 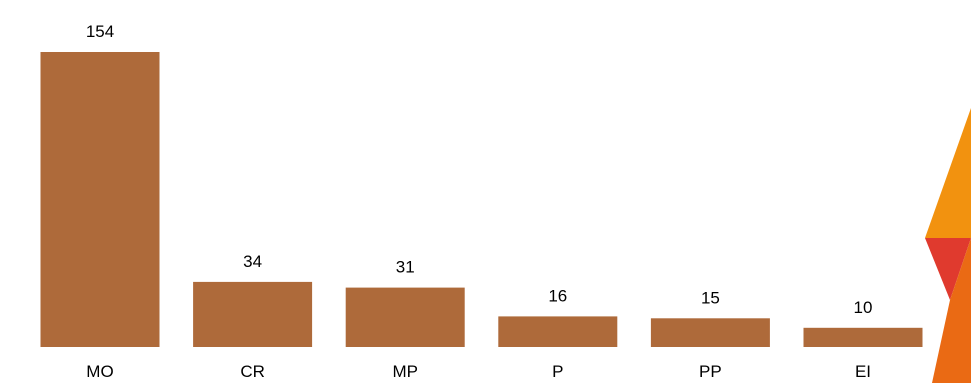 What do you see at coordinates (558, 331) in the screenshot?
I see `bar-p` at bounding box center [558, 331].